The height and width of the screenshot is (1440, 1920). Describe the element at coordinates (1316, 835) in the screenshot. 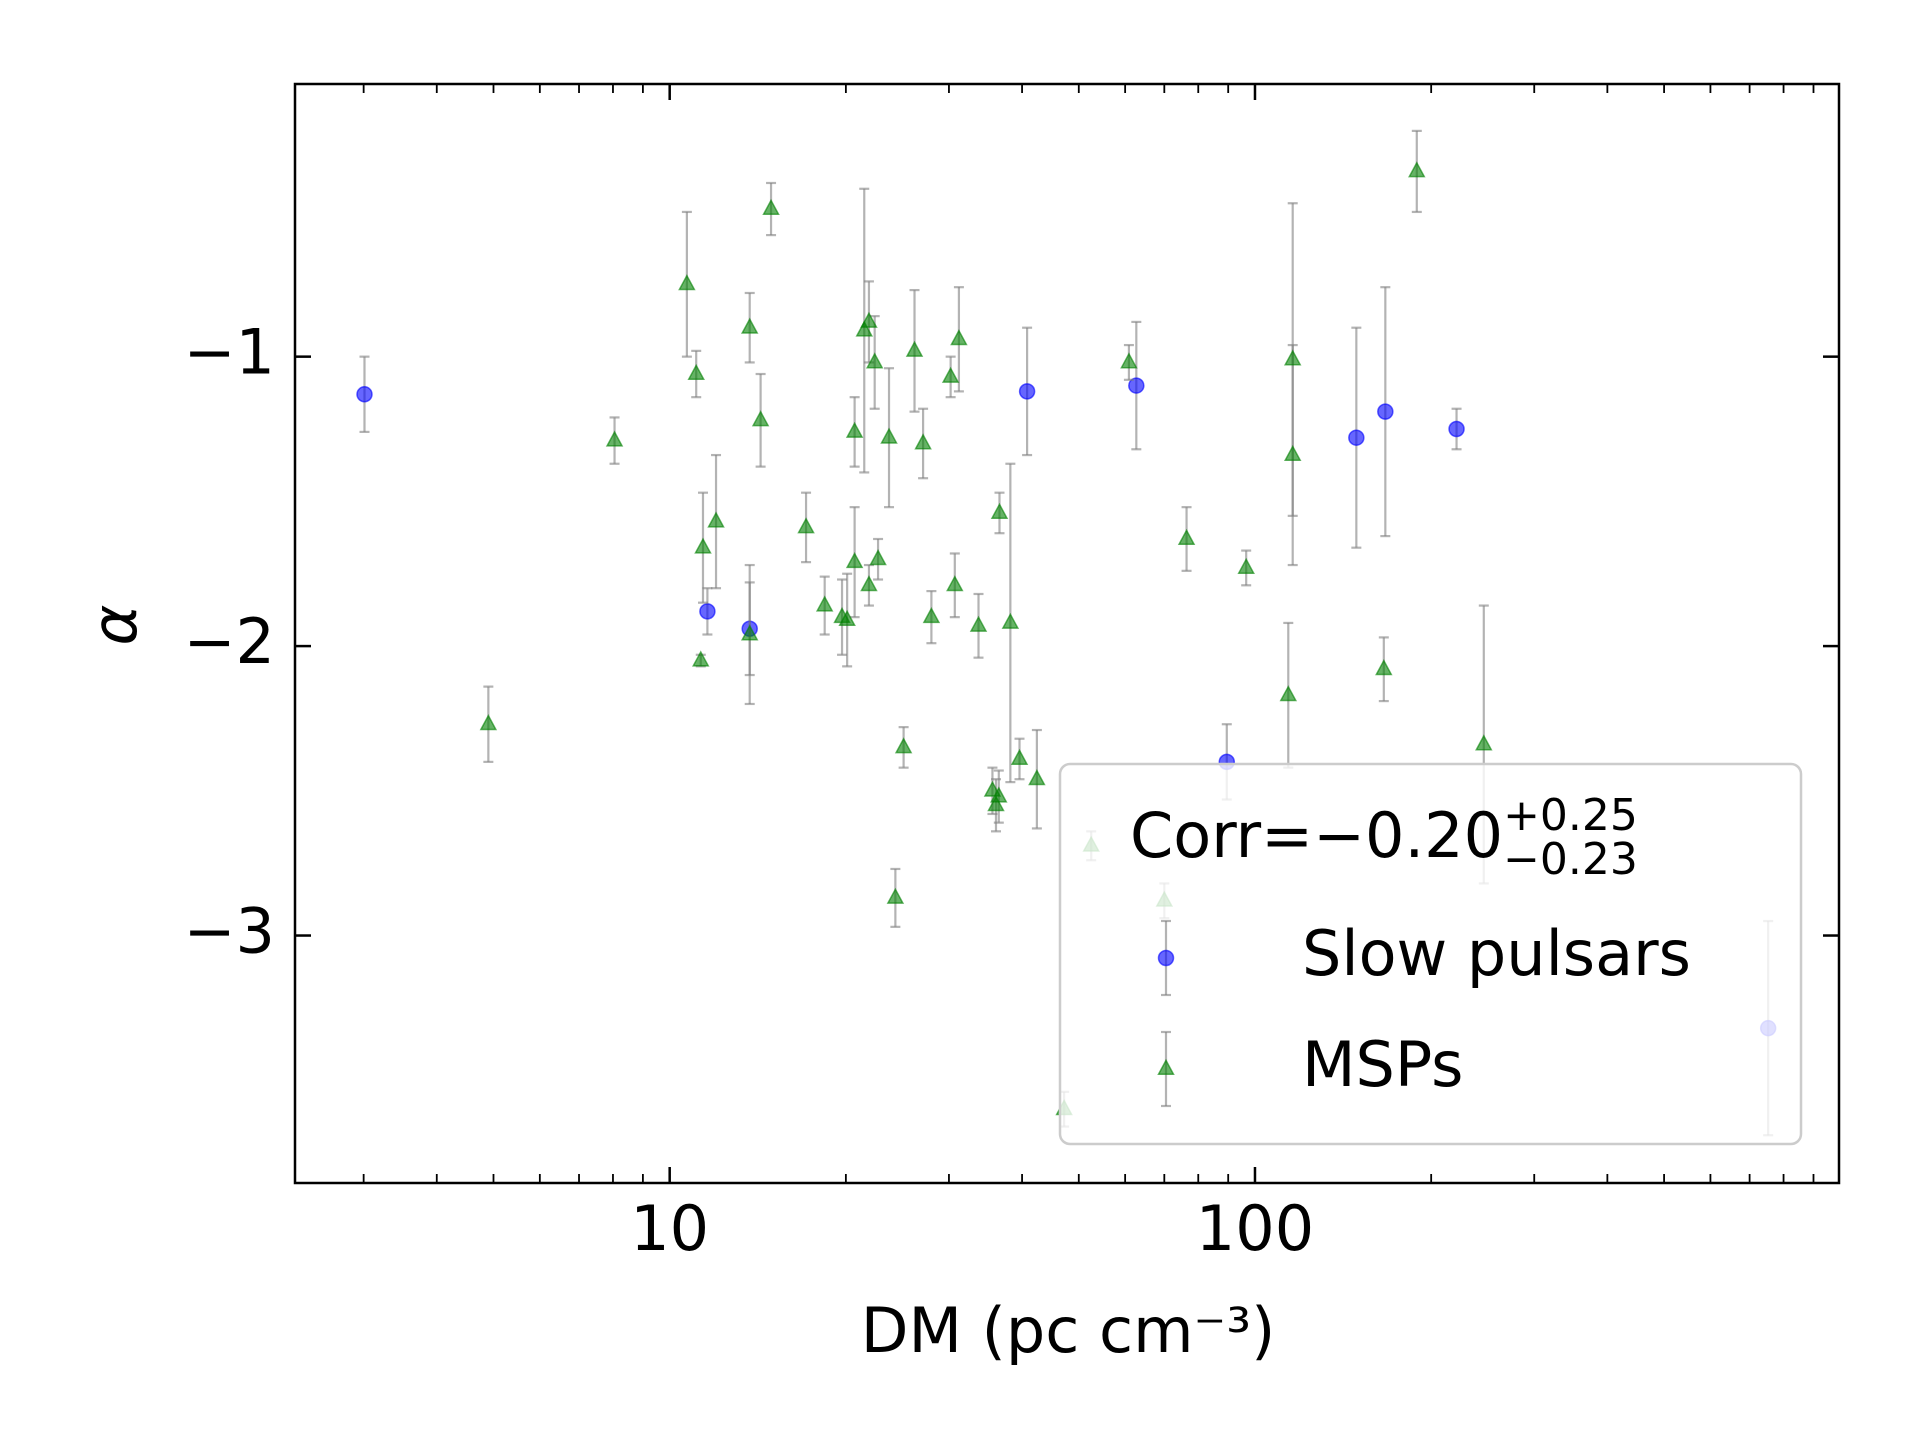

I see `annotation-text: Corr=−0.20` at that location.